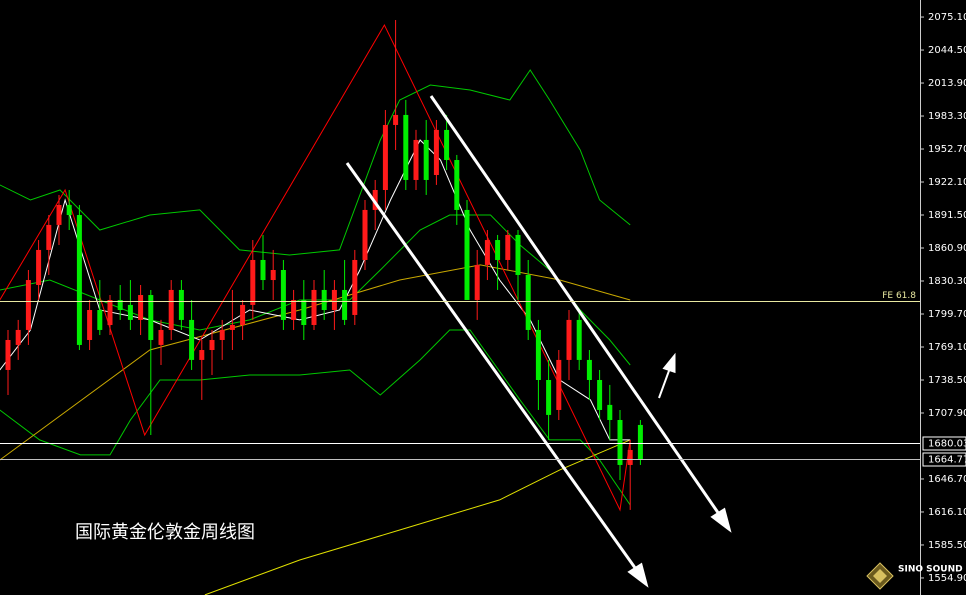 The width and height of the screenshot is (966, 595). What do you see at coordinates (947, 479) in the screenshot?
I see `y-tick-label: 1646.70` at bounding box center [947, 479].